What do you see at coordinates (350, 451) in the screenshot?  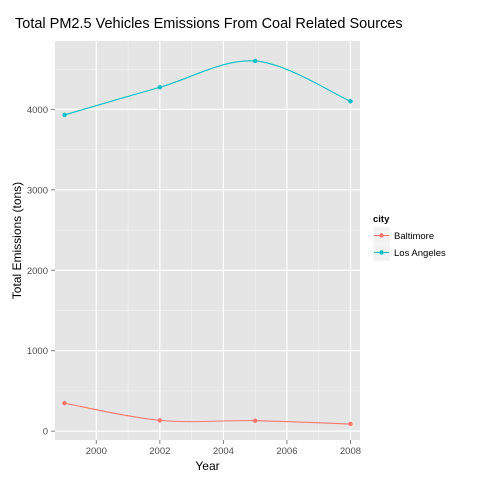 I see `x-tick-label: 2008` at bounding box center [350, 451].